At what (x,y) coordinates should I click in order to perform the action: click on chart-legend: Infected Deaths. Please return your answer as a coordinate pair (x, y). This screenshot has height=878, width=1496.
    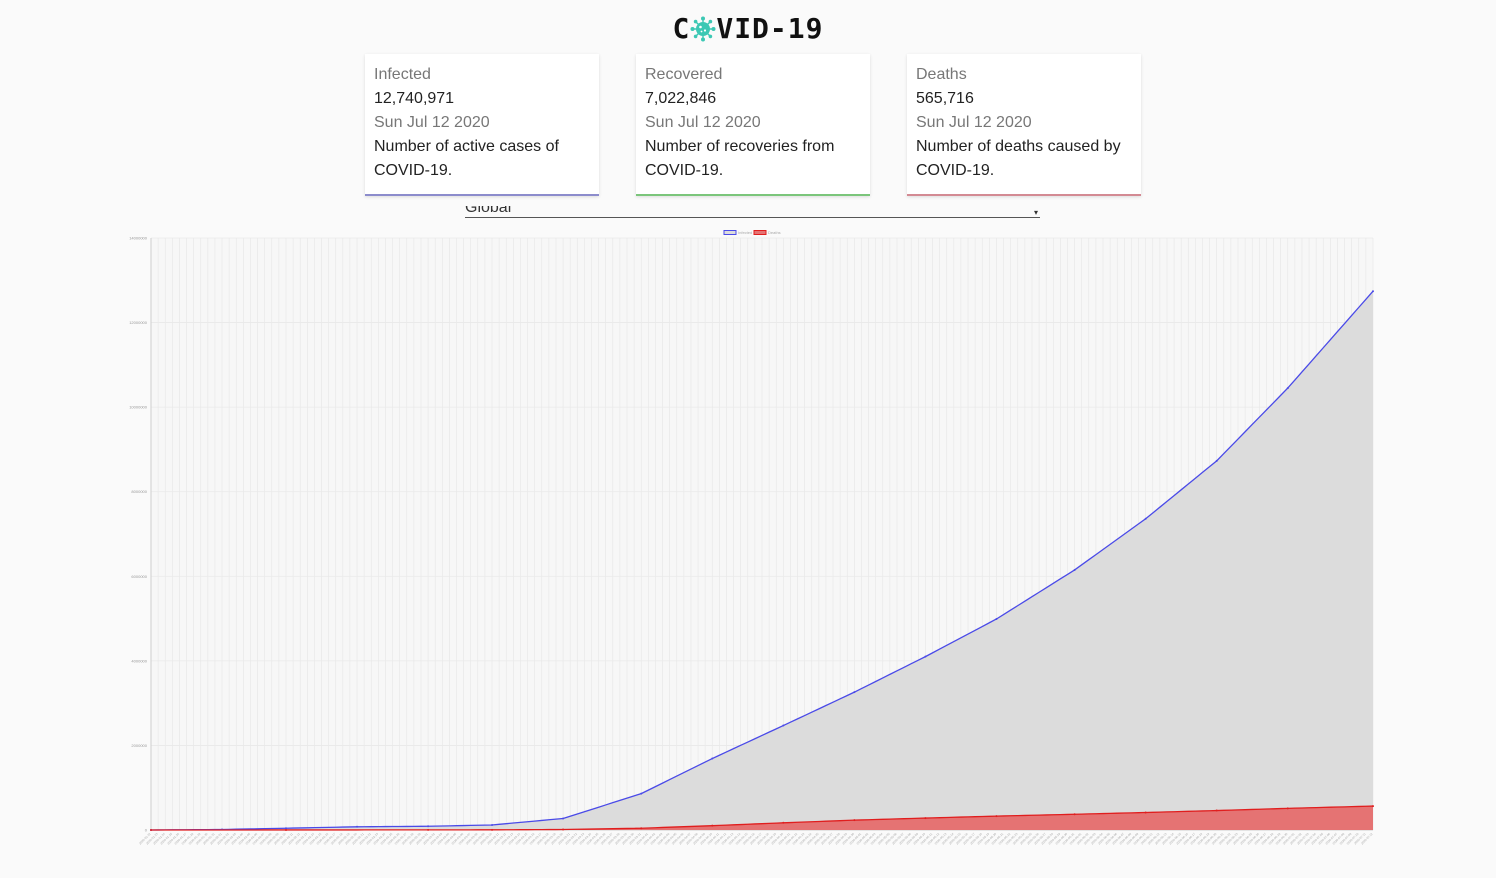
    Looking at the image, I should click on (752, 232).